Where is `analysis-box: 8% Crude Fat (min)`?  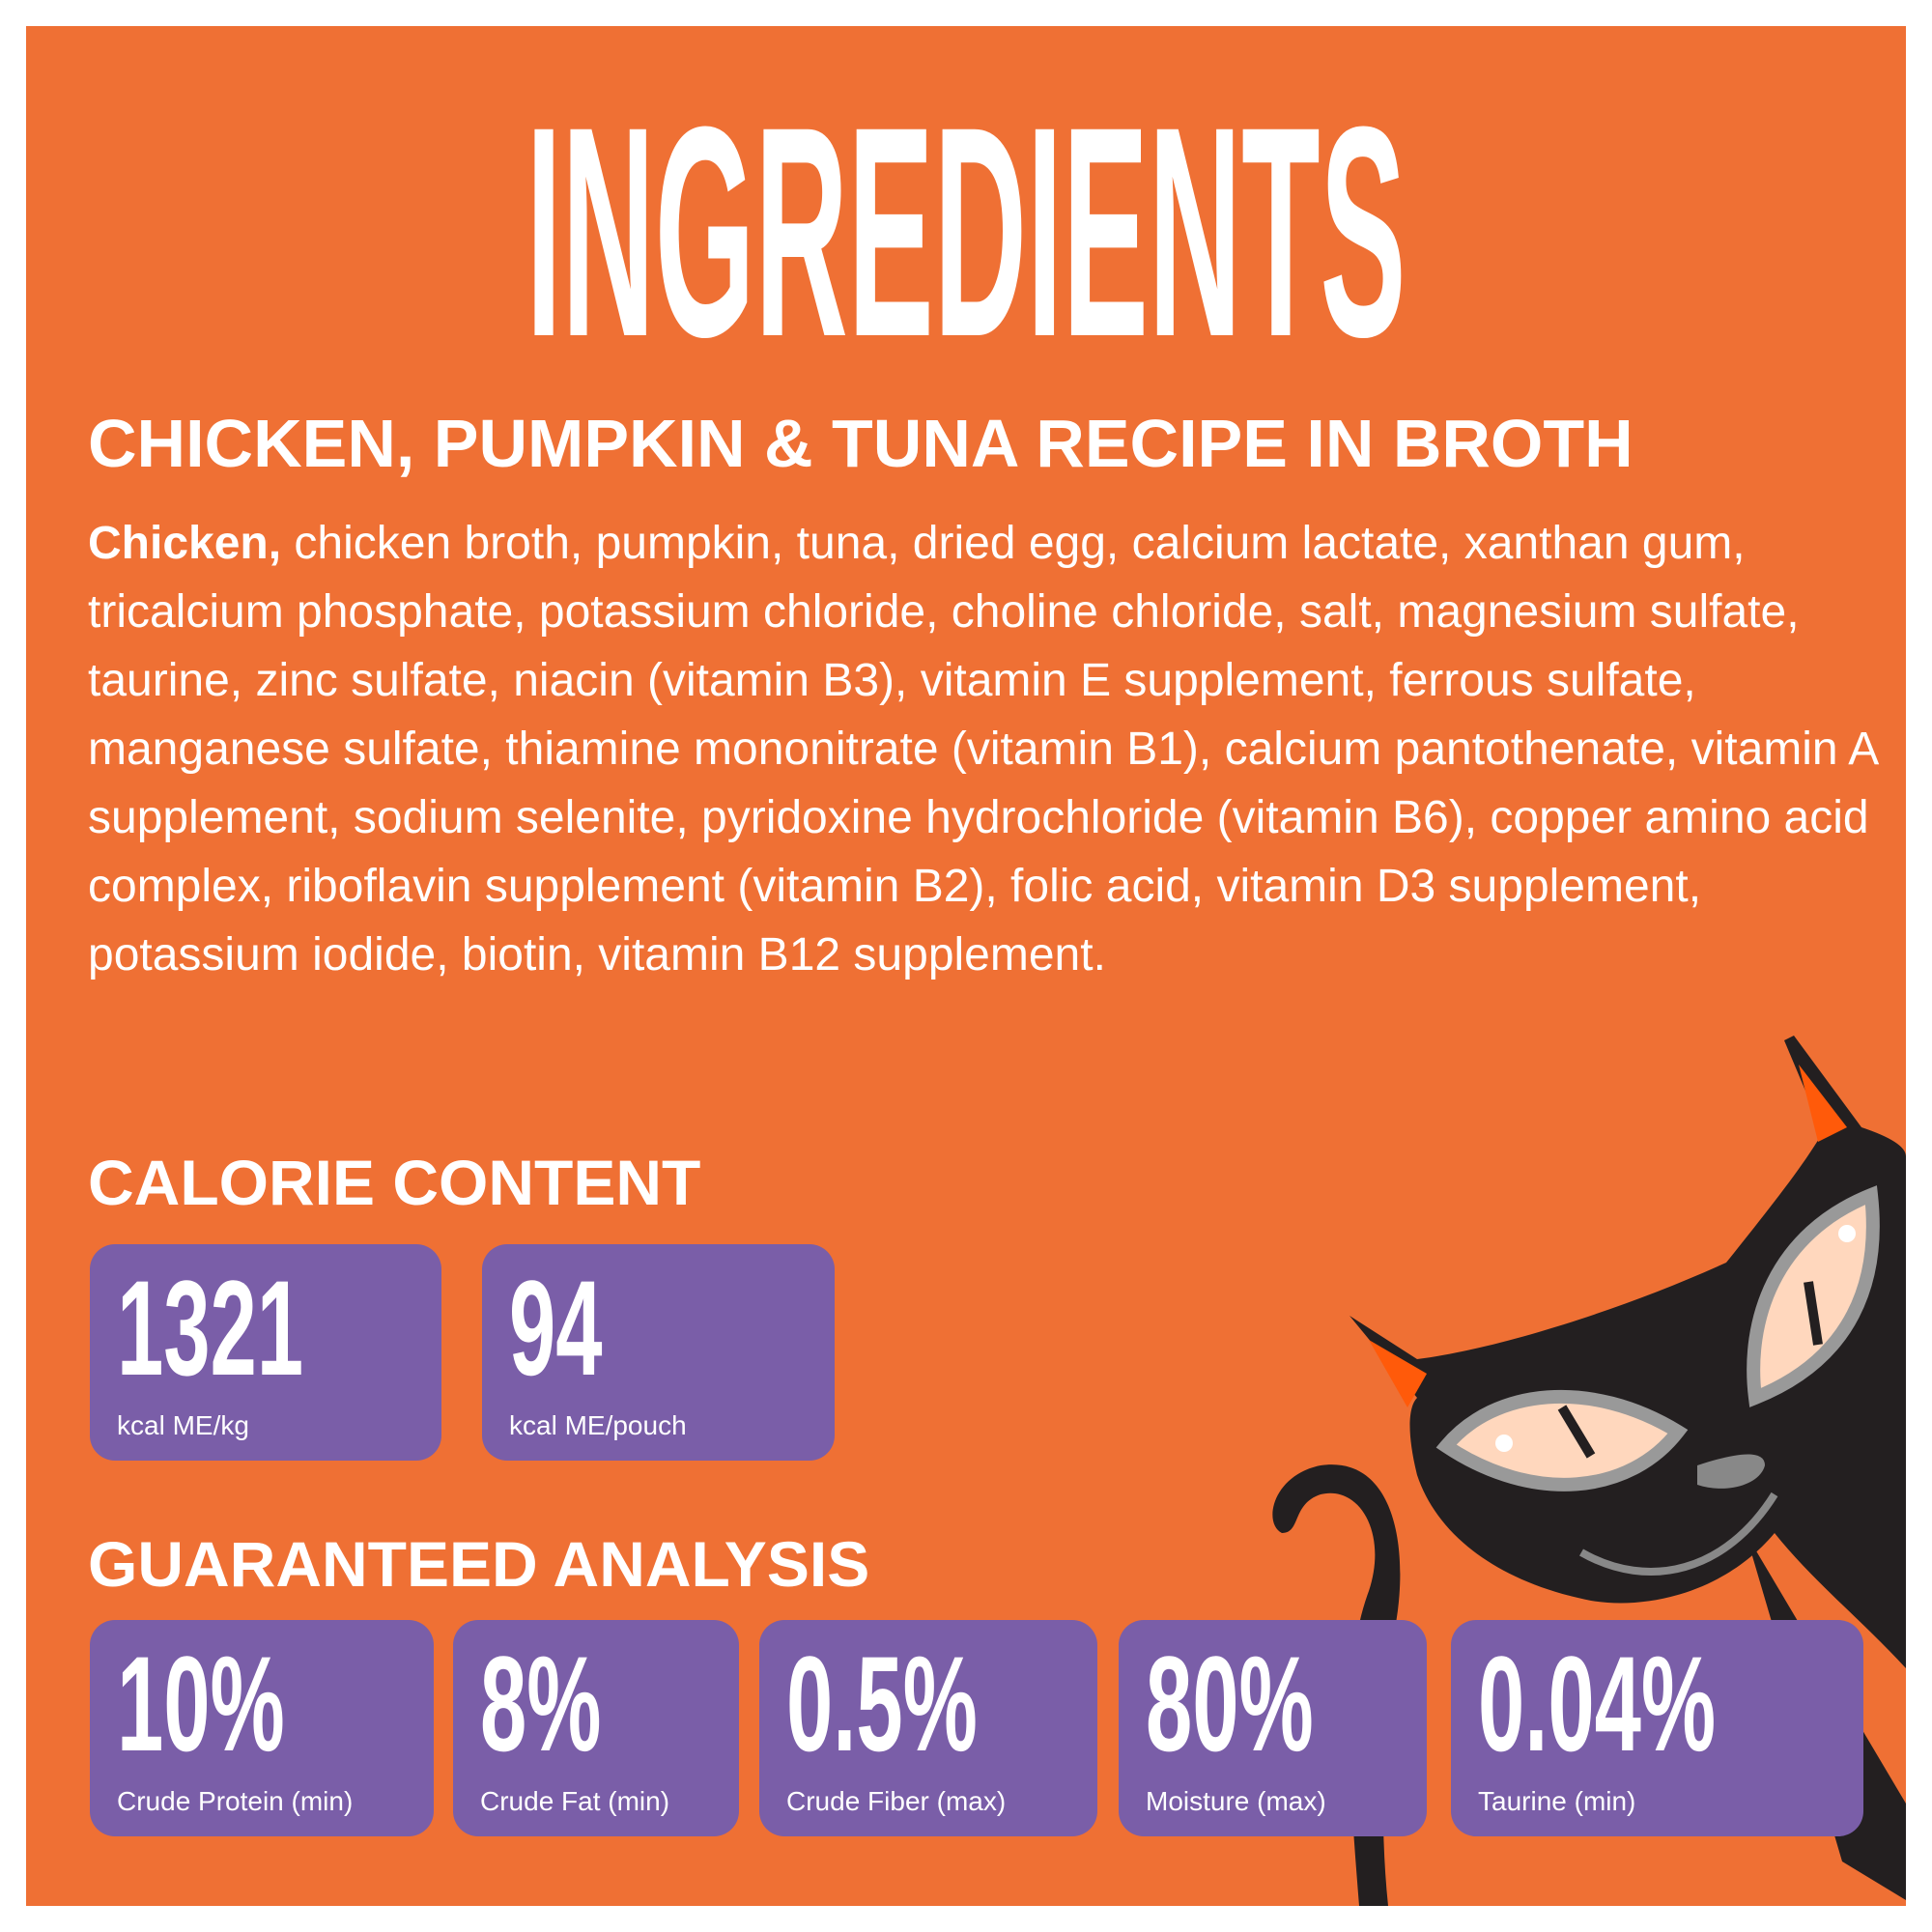 analysis-box: 8% Crude Fat (min) is located at coordinates (596, 1728).